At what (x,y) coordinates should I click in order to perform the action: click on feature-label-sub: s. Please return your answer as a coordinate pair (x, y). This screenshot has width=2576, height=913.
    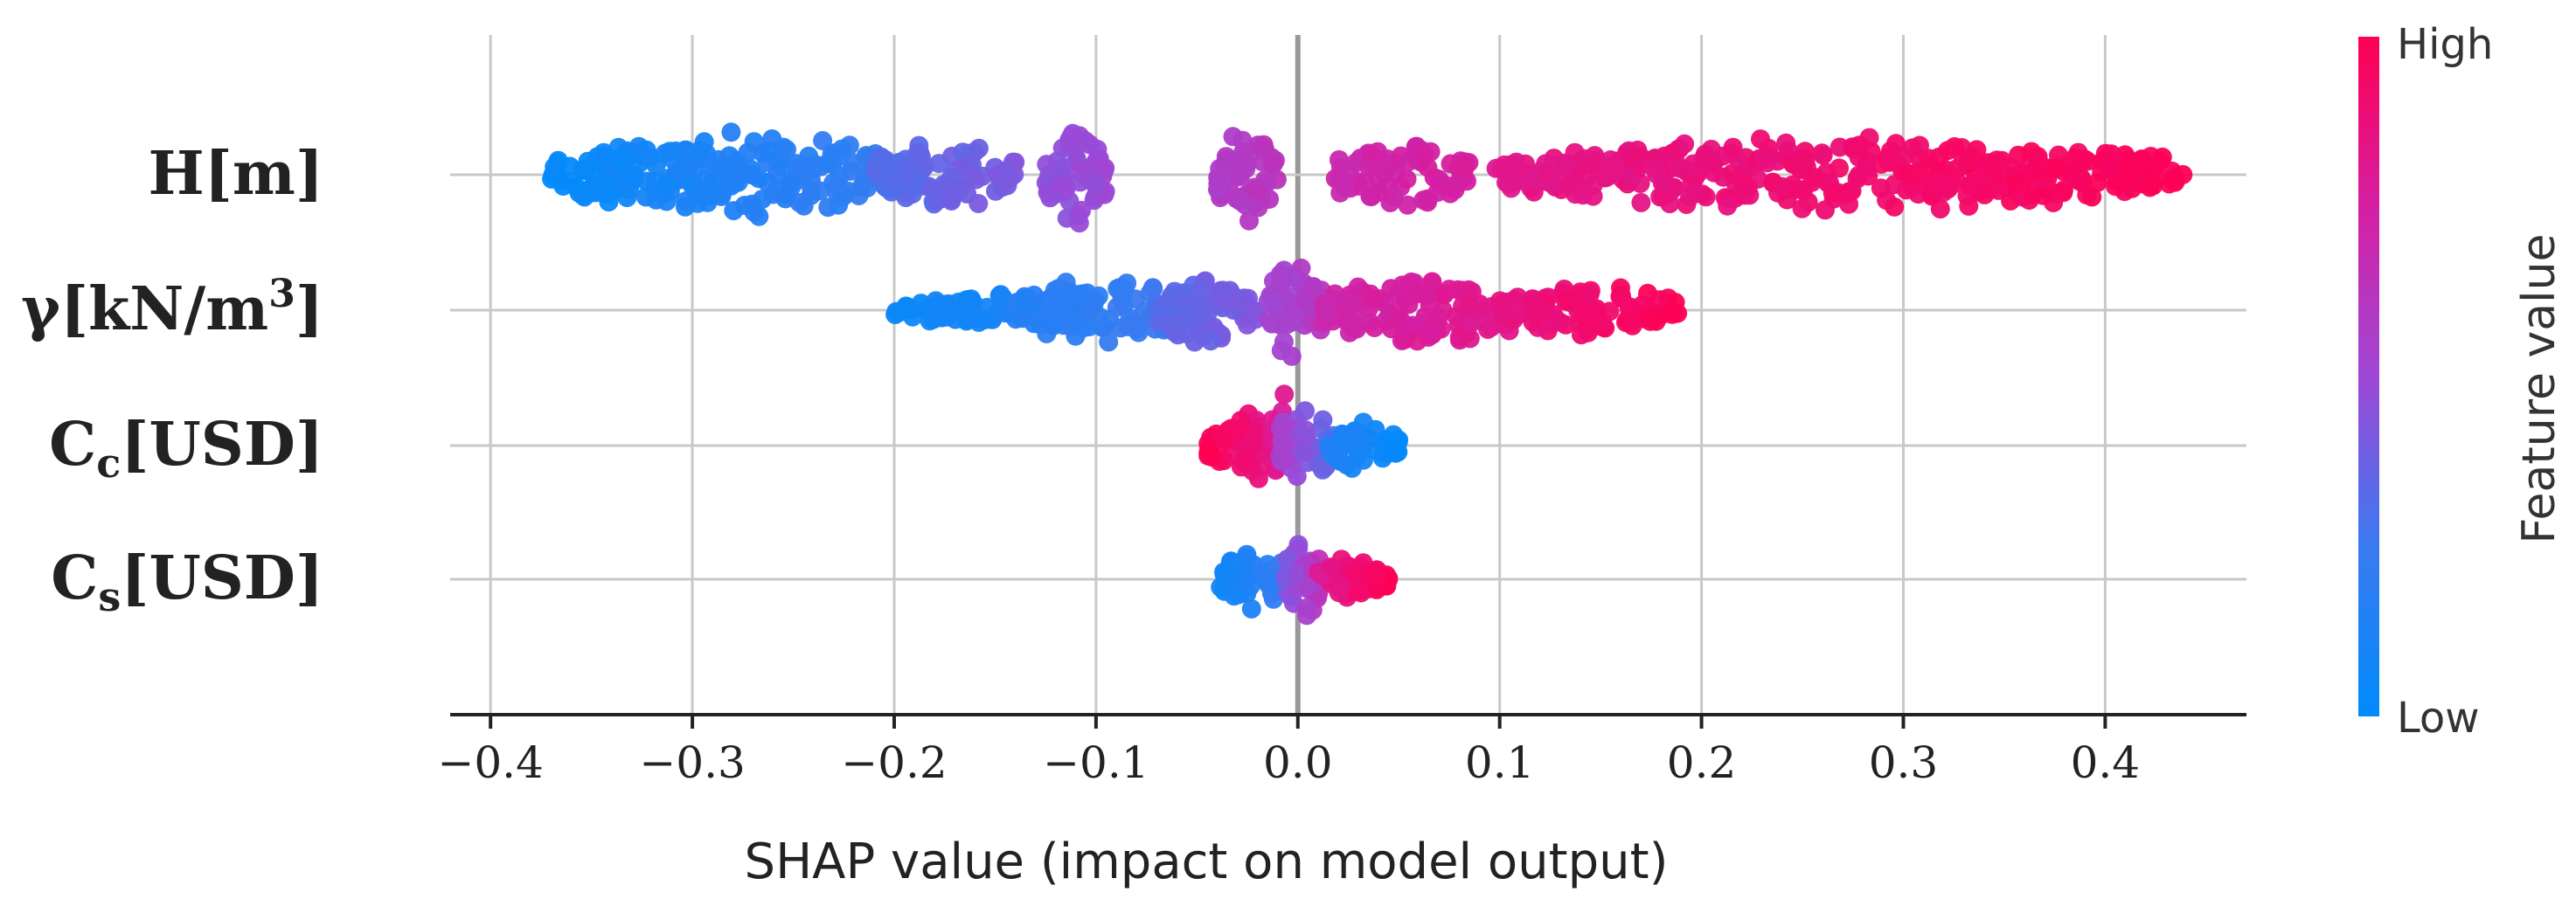
    Looking at the image, I should click on (109, 596).